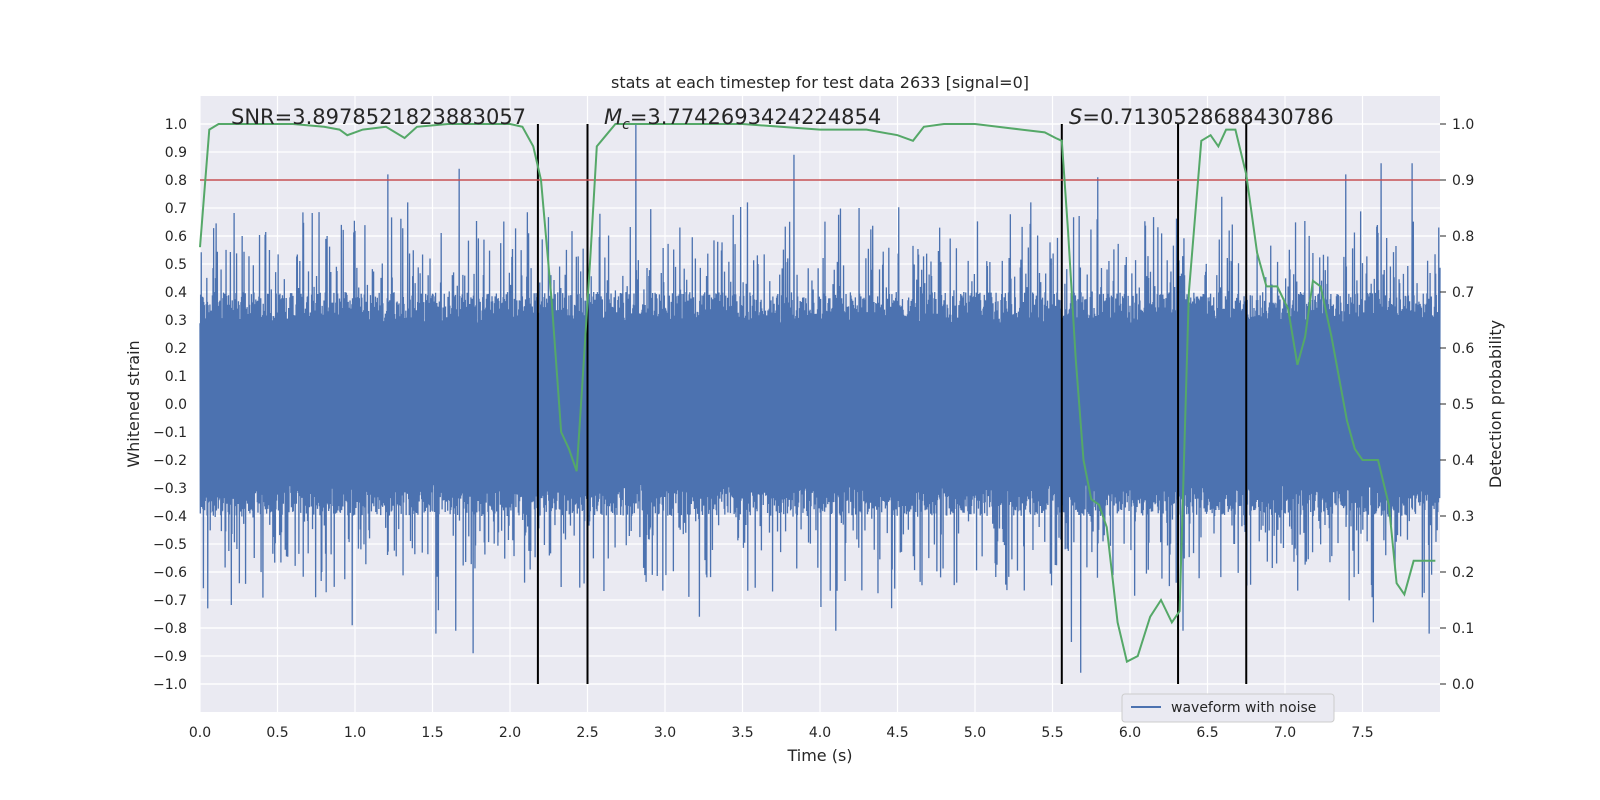 This screenshot has height=800, width=1600. I want to click on y2-axis-label: Detection probability, so click(1495, 404).